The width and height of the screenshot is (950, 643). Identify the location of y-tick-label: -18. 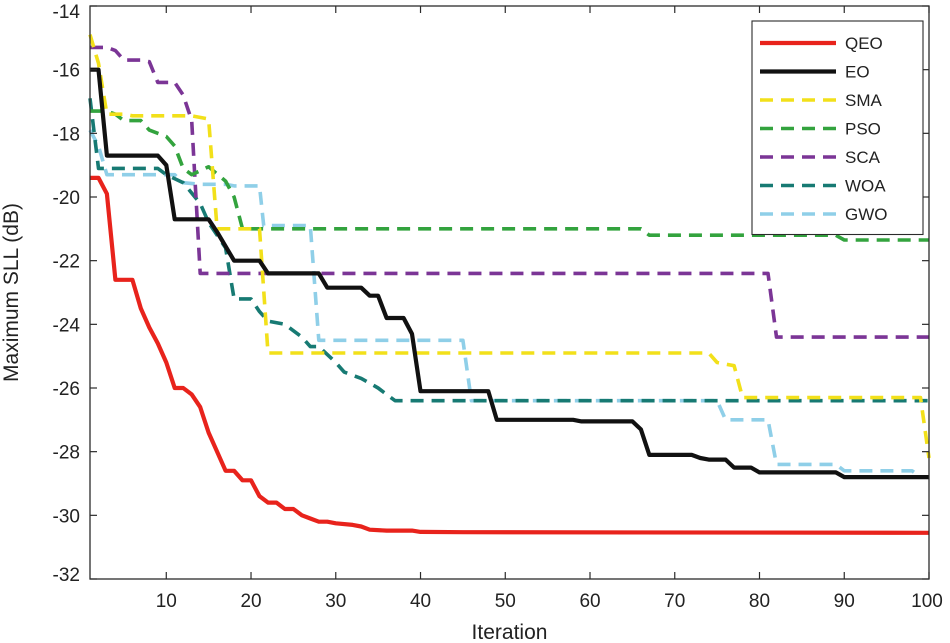
(66, 134).